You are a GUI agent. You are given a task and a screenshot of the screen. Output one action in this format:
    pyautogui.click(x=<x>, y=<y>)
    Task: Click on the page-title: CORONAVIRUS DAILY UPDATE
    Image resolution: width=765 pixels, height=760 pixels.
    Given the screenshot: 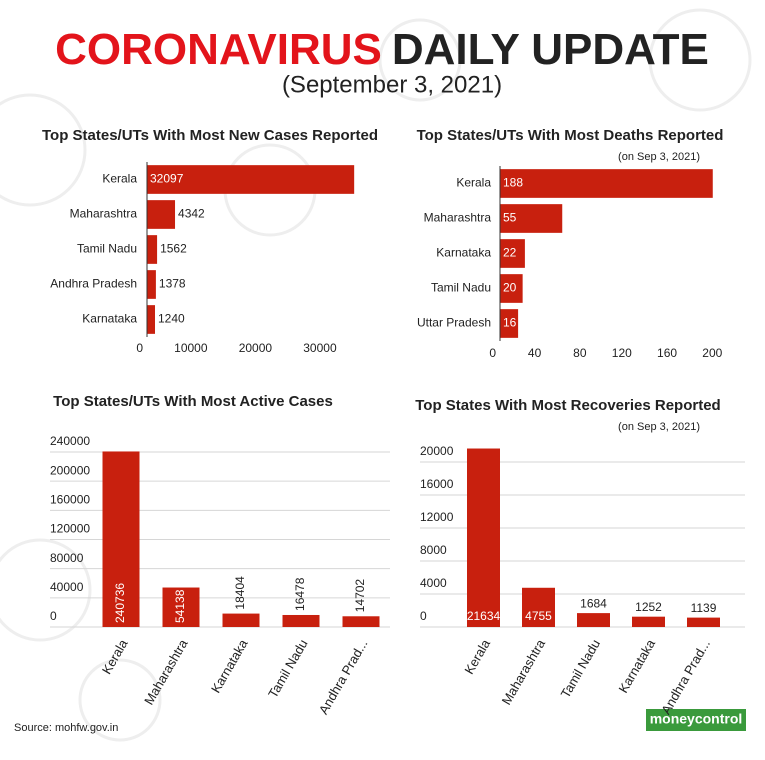 What is the action you would take?
    pyautogui.click(x=382, y=49)
    